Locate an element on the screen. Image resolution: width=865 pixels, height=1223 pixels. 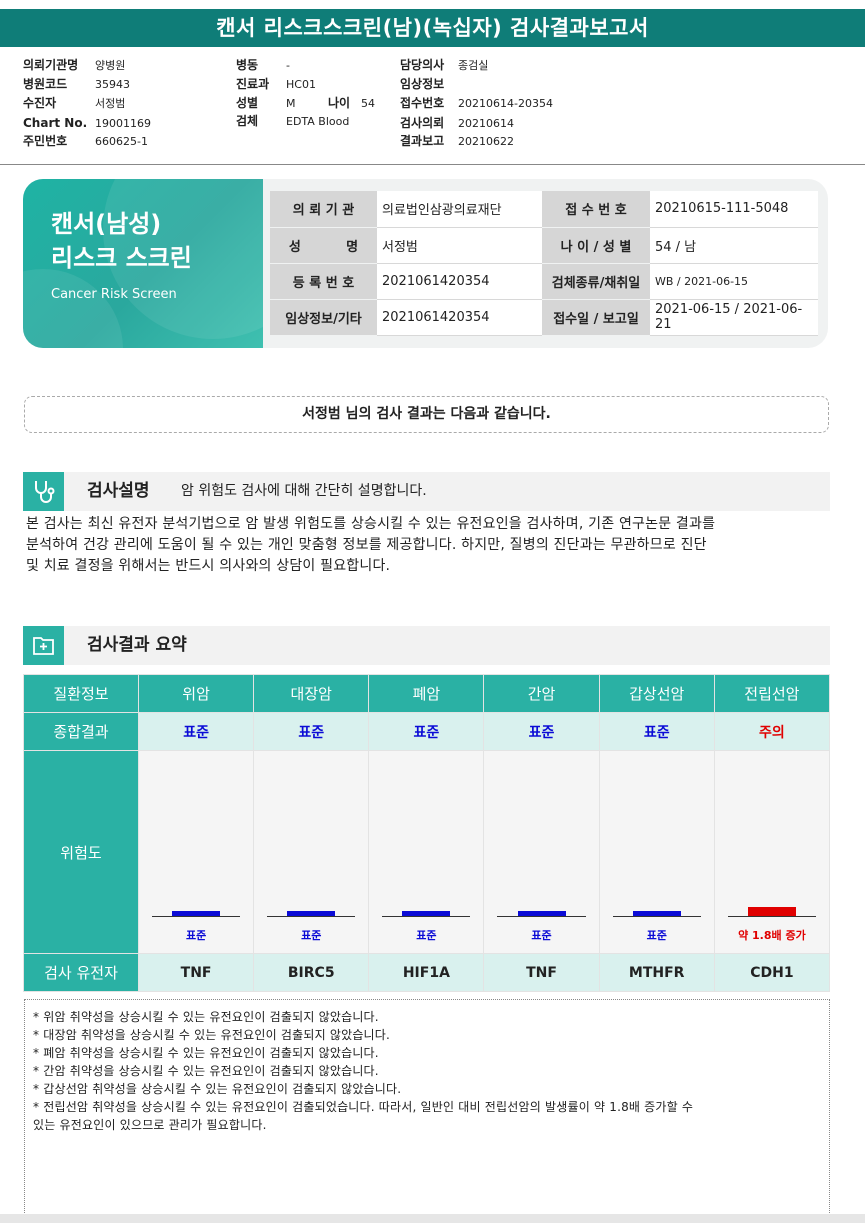
card-banner: 캔서(남성) 리스크 스크린 Cancer Risk Screen is located at coordinates (143, 263).